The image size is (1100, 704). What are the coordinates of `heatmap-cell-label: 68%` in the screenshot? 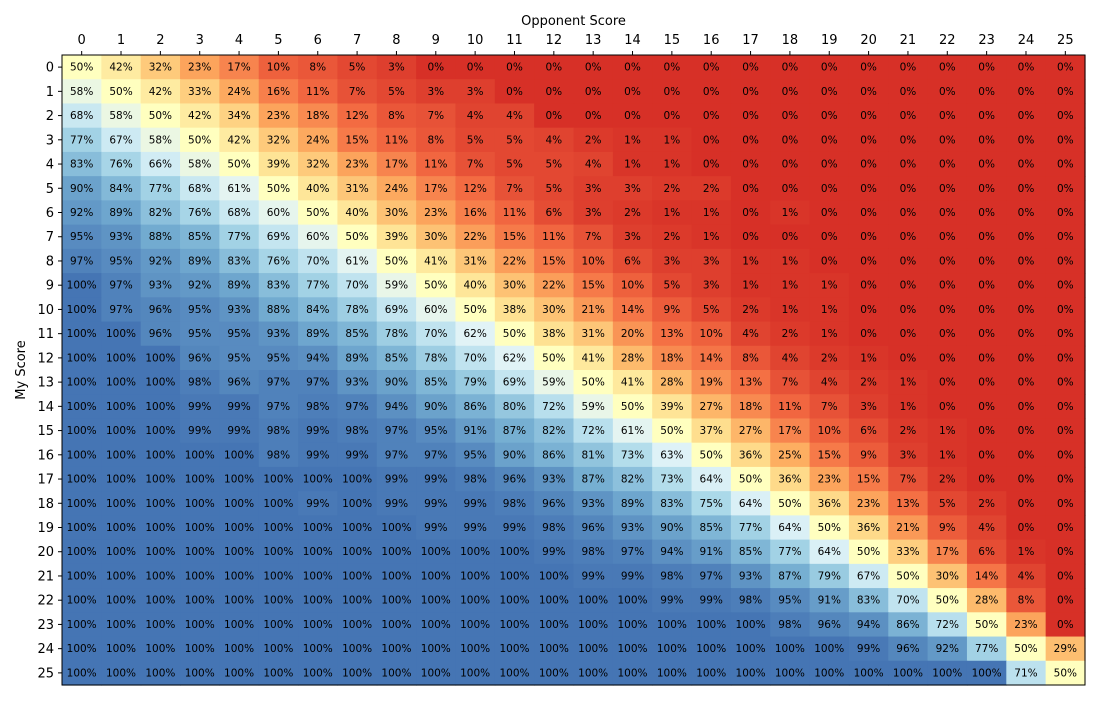 It's located at (81, 116).